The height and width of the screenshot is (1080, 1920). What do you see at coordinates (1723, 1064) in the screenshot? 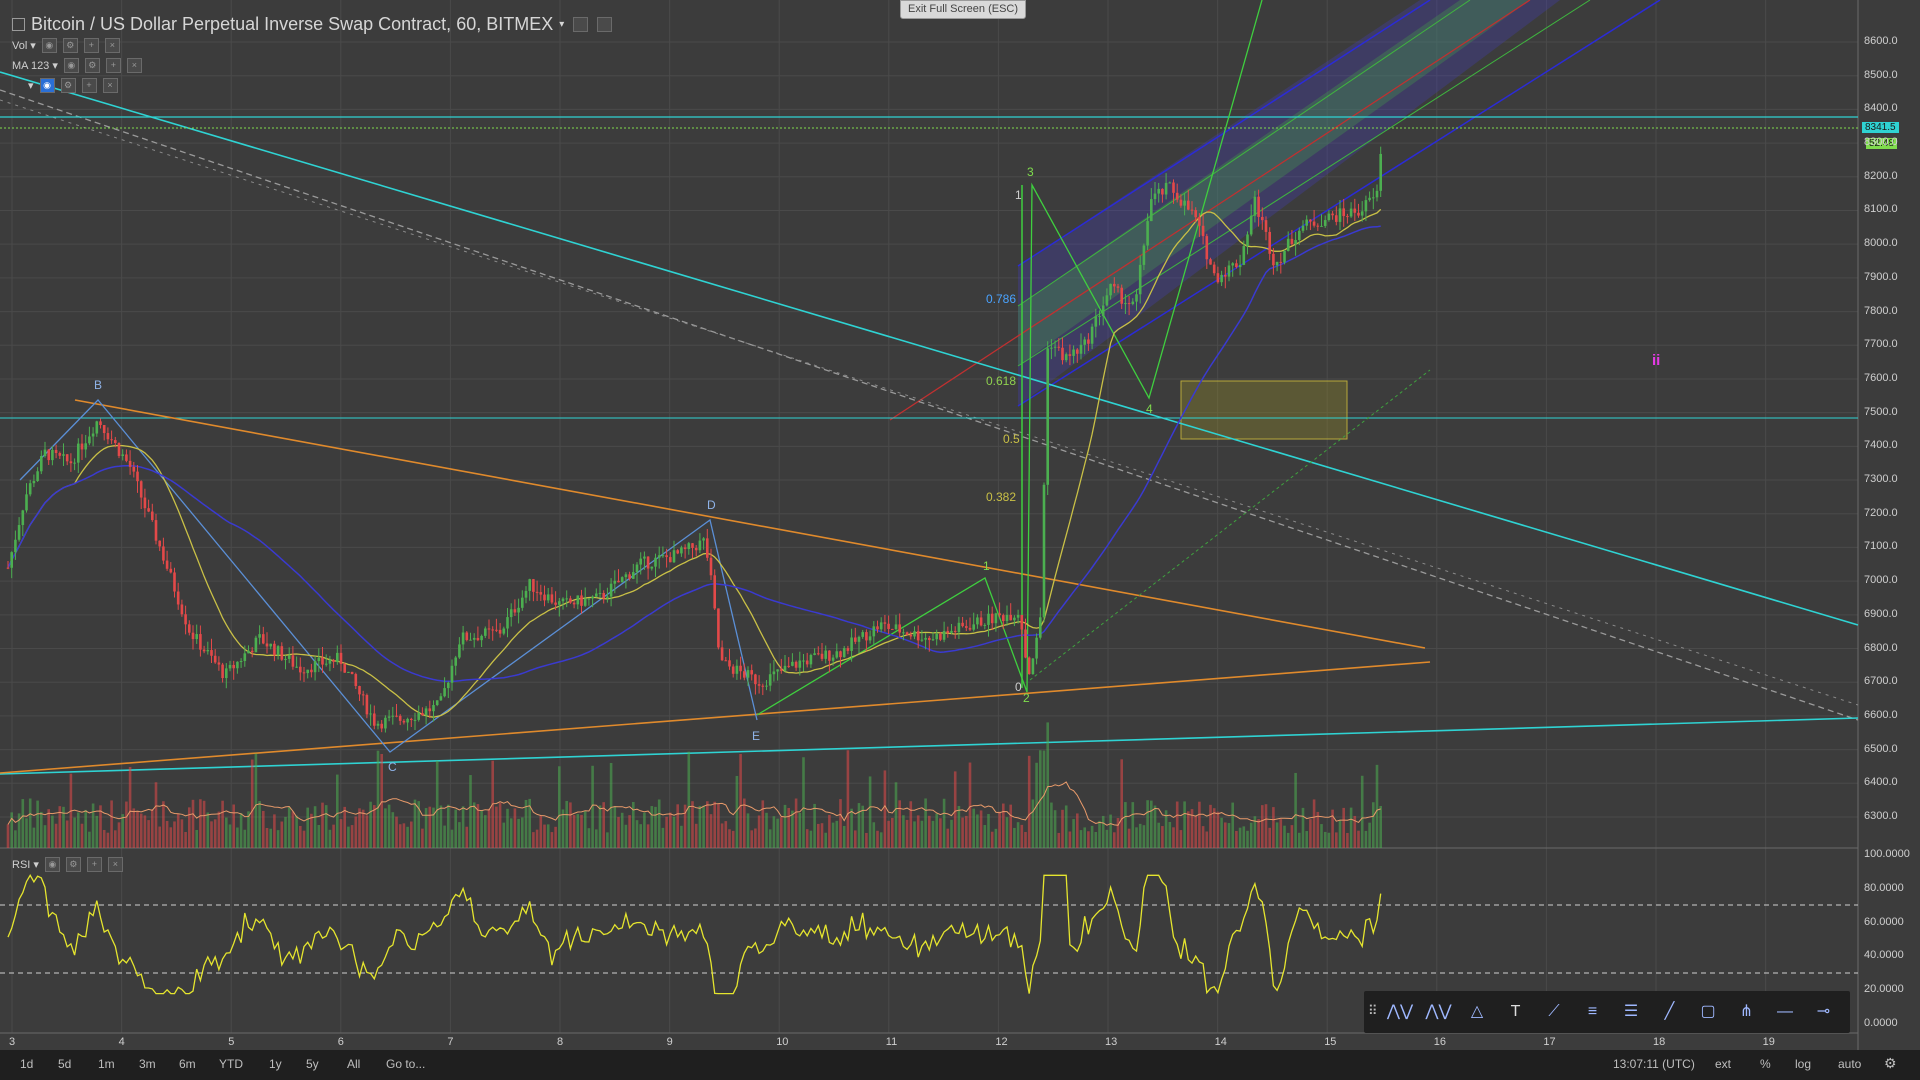
I see `ext-toggle: ext` at bounding box center [1723, 1064].